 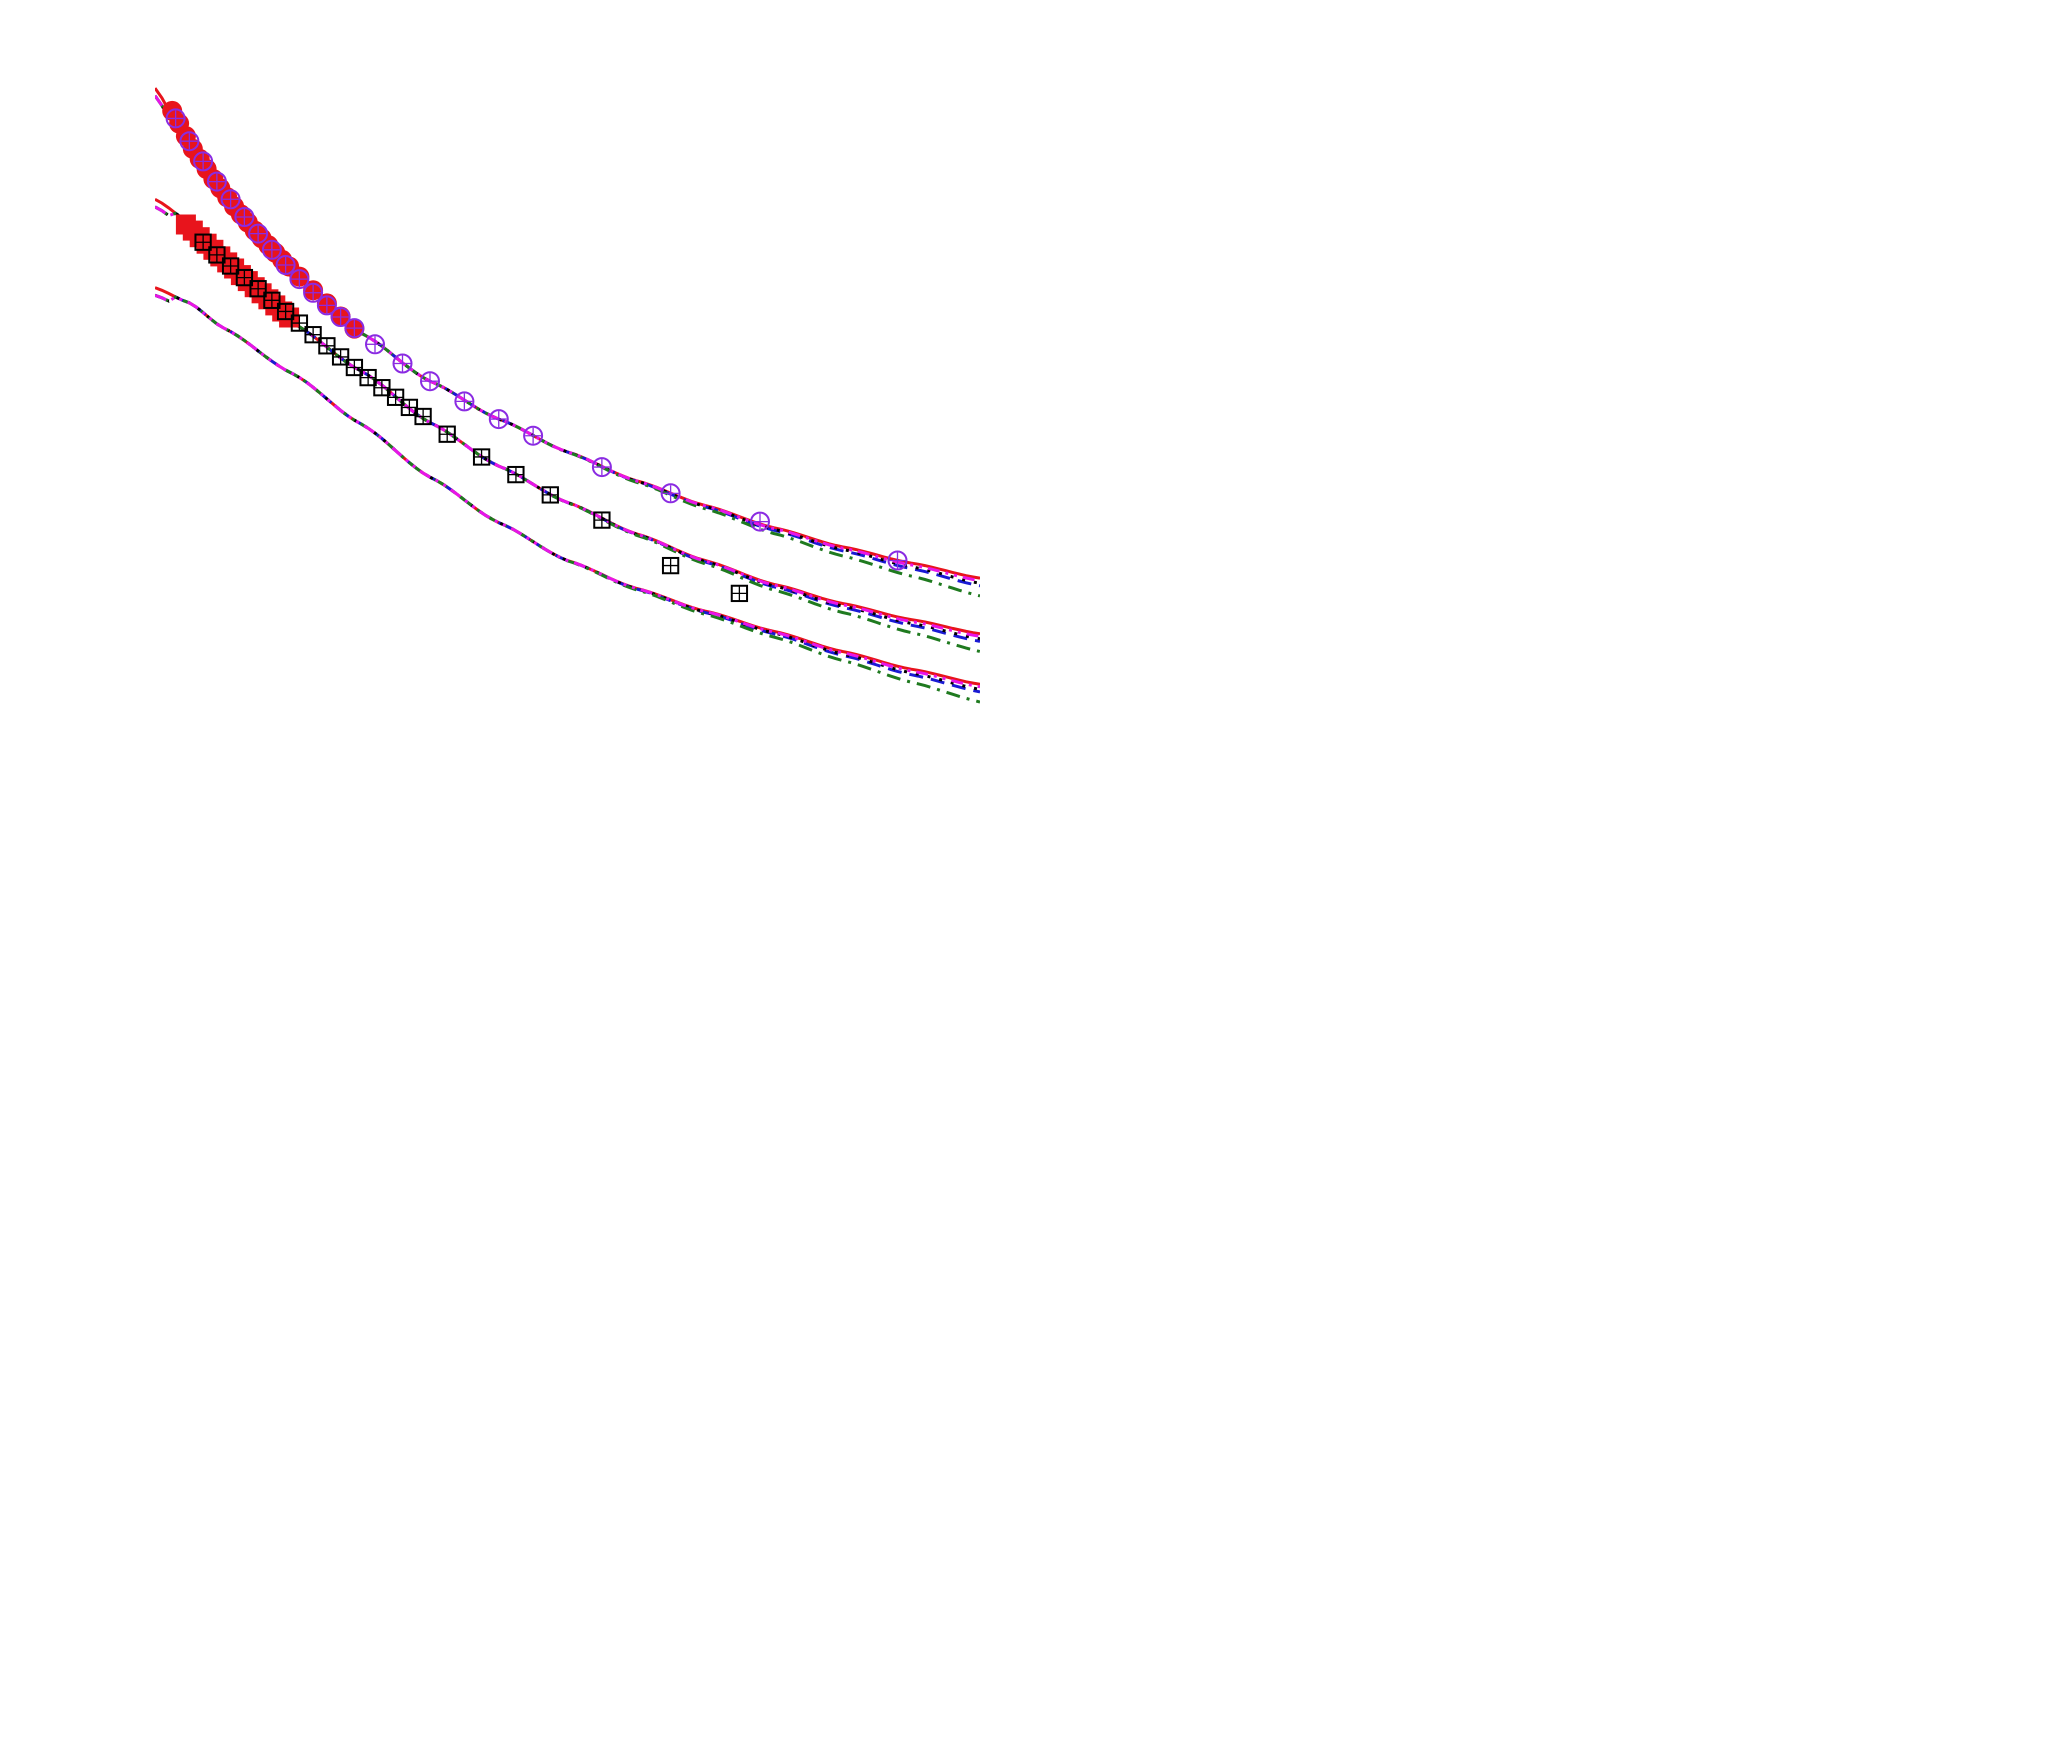 I want to click on fit-curve-tsallis-p, so click(x=567, y=491).